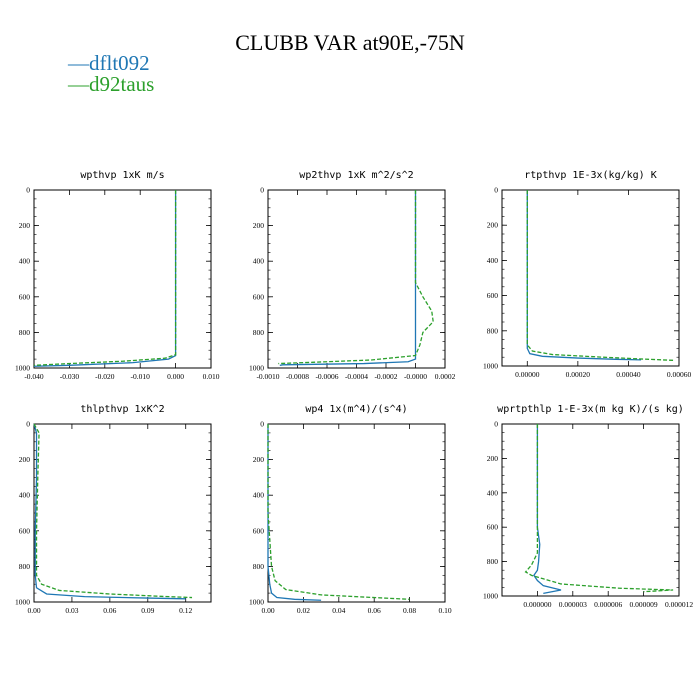 The width and height of the screenshot is (700, 700). Describe the element at coordinates (608, 604) in the screenshot. I see `x-tick-label: 0.000006` at that location.